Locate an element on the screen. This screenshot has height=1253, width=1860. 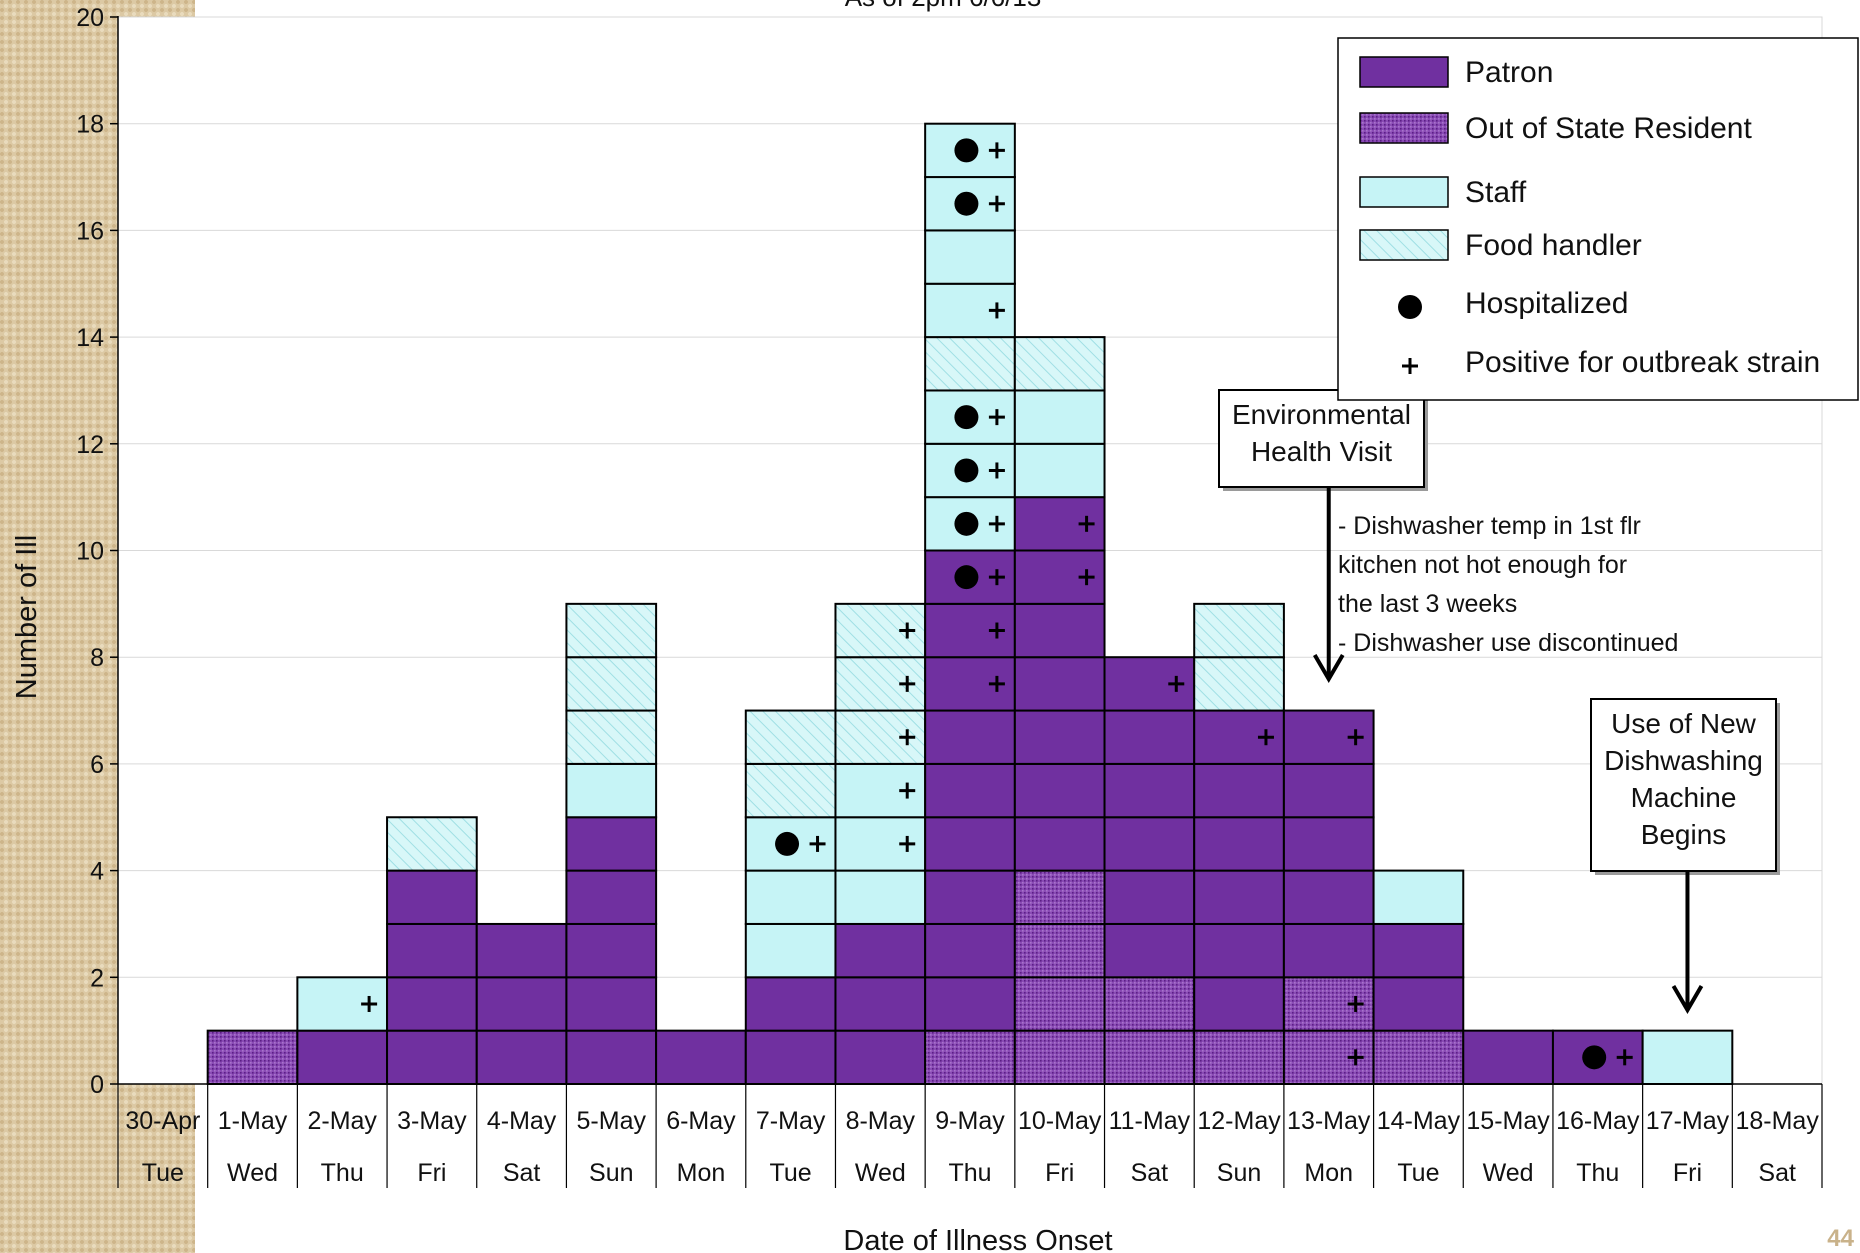
x-tick-label-date: 11-May is located at coordinates (1150, 1121).